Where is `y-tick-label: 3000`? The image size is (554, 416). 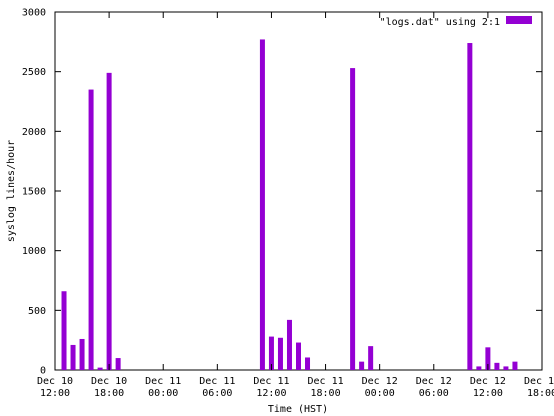 y-tick-label: 3000 is located at coordinates (34, 13).